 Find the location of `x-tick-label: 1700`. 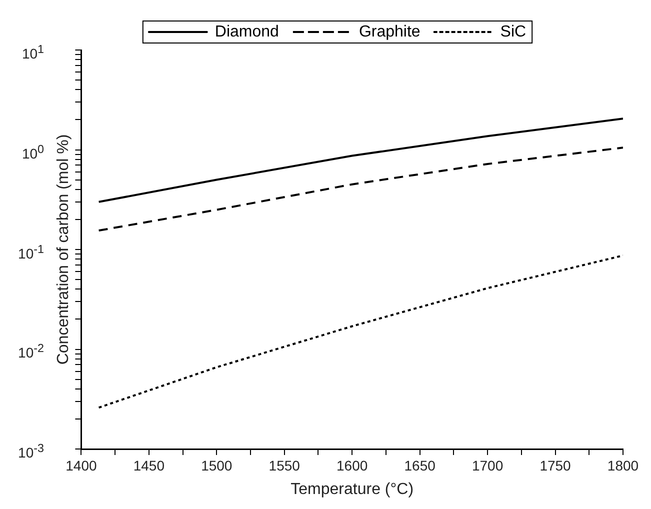

x-tick-label: 1700 is located at coordinates (488, 465).